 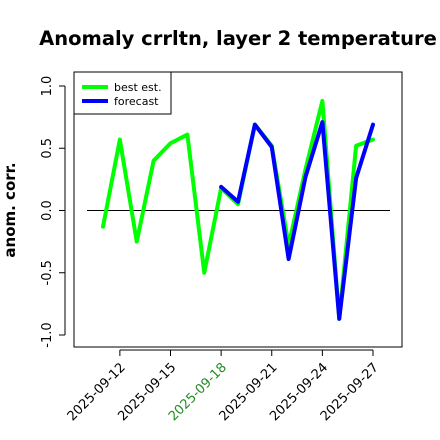 I want to click on y-tick-label: 0.5, so click(x=47, y=148).